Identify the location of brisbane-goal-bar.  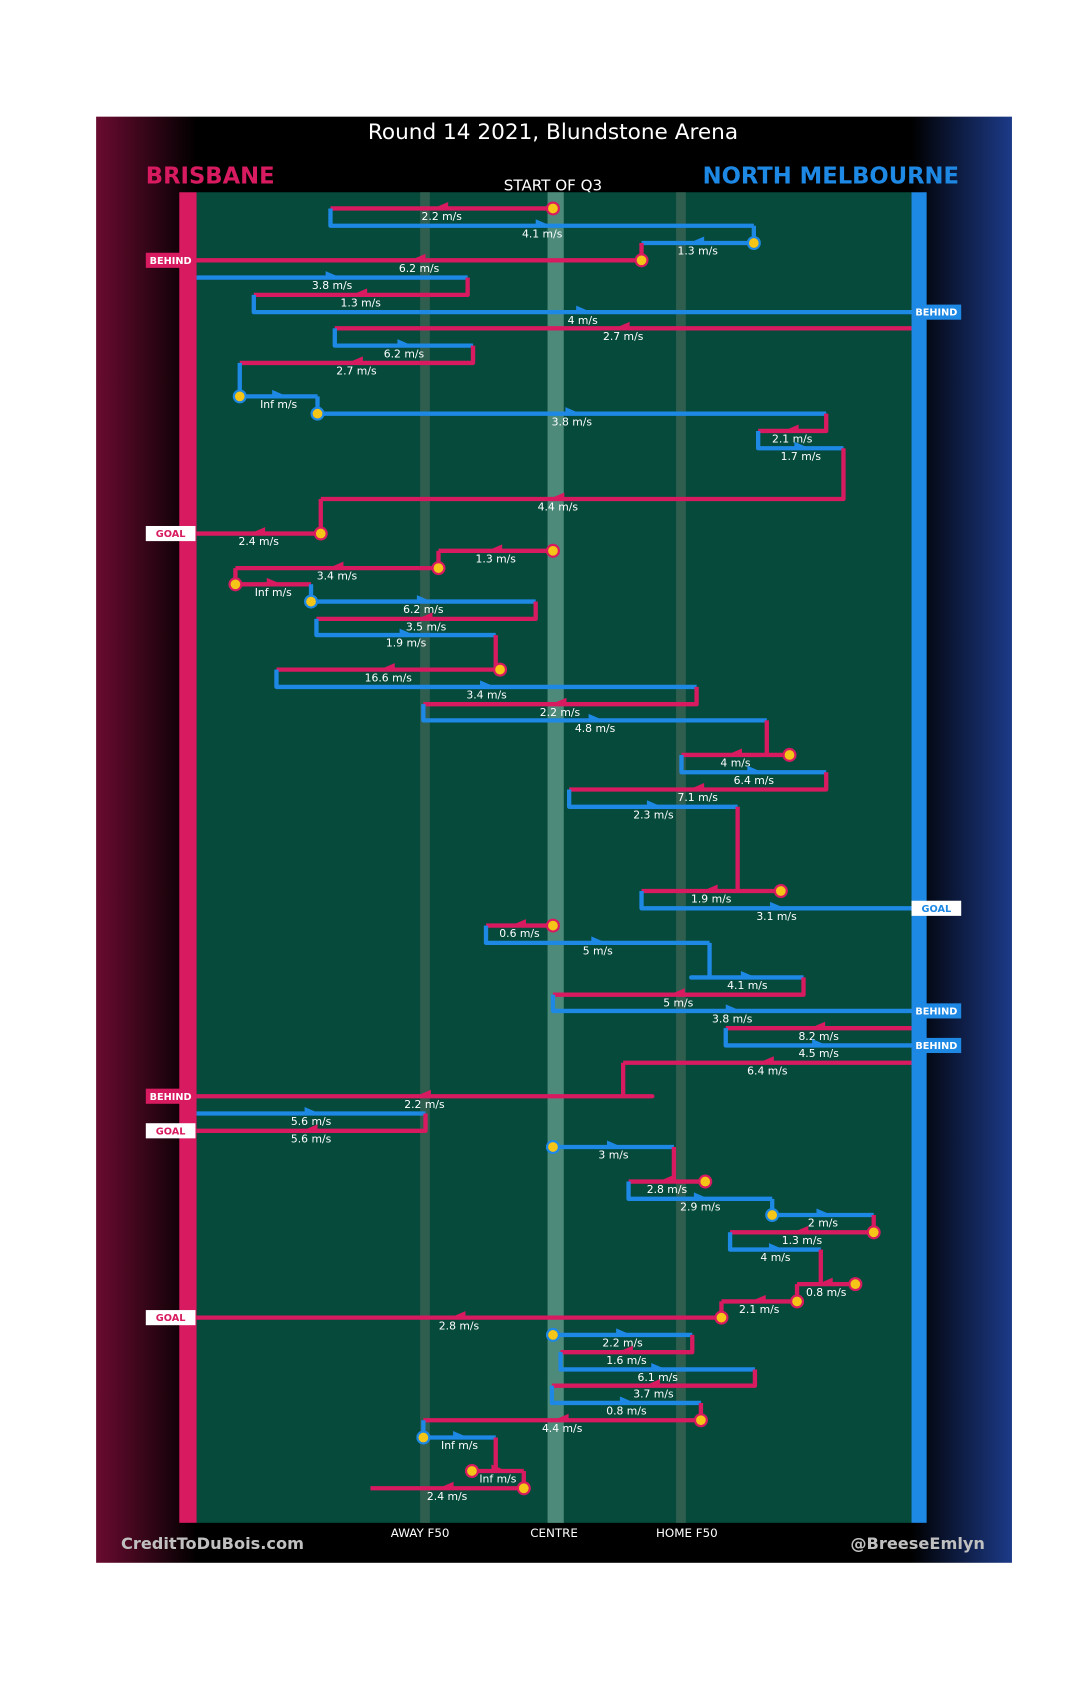
(188, 857).